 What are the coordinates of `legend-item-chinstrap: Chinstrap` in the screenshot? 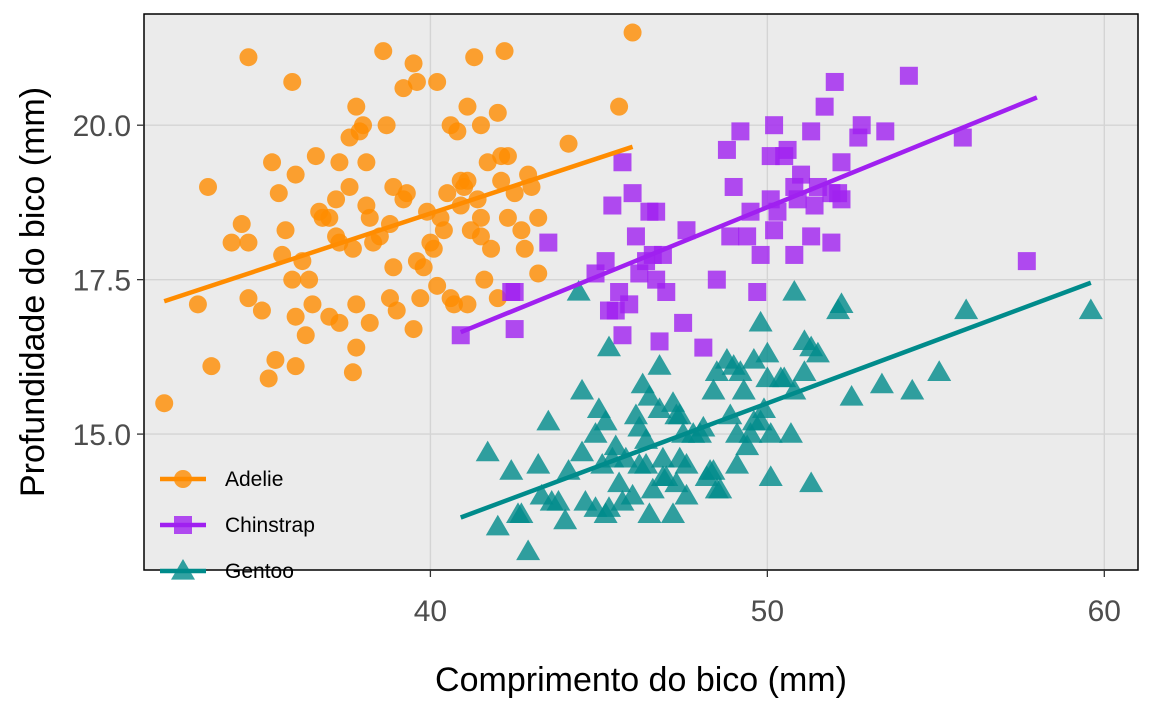 It's located at (237, 525).